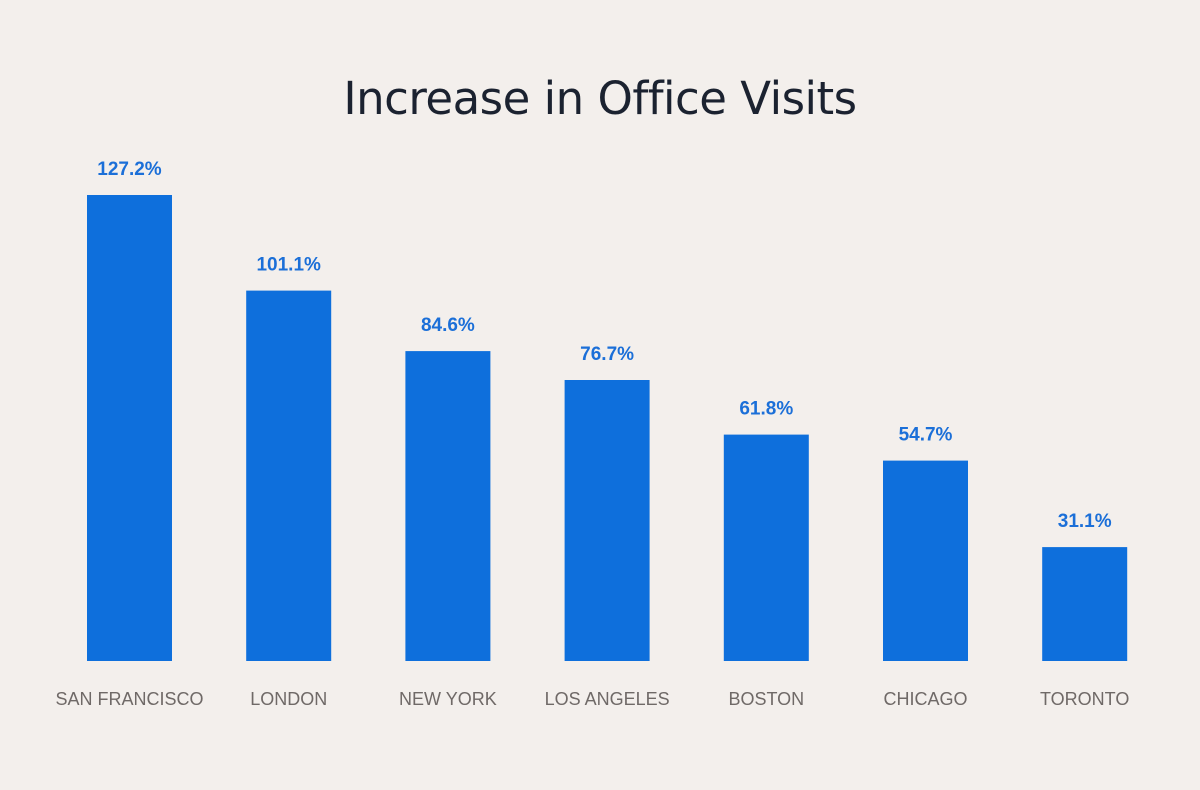 Image resolution: width=1200 pixels, height=790 pixels. Describe the element at coordinates (129, 428) in the screenshot. I see `bar-san-francisco` at that location.